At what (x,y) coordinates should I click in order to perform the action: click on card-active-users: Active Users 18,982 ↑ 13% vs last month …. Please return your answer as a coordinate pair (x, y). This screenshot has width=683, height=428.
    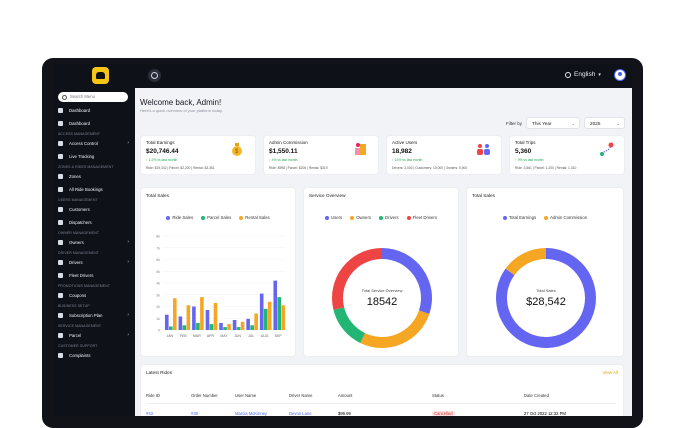
    Looking at the image, I should click on (444, 155).